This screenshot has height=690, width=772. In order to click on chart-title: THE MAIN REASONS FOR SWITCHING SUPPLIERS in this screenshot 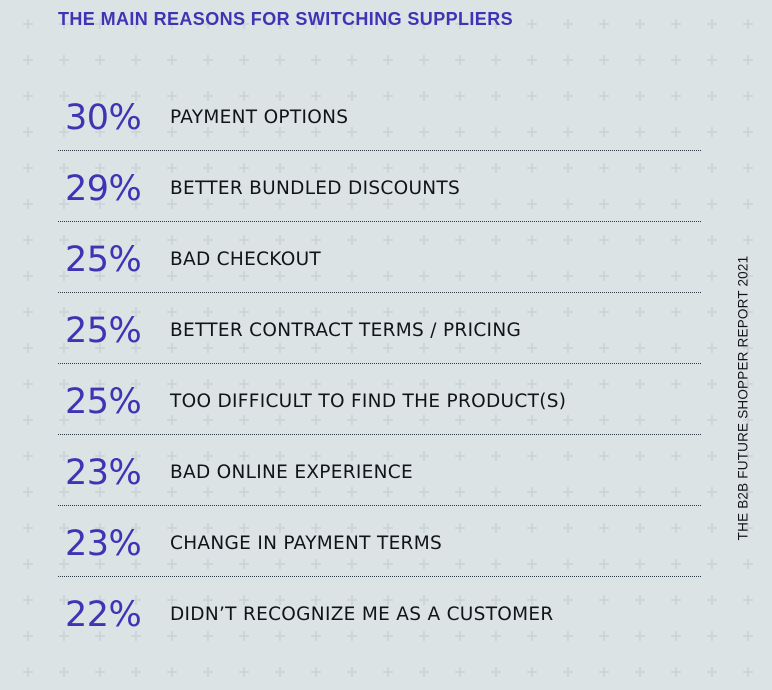, I will do `click(286, 19)`.